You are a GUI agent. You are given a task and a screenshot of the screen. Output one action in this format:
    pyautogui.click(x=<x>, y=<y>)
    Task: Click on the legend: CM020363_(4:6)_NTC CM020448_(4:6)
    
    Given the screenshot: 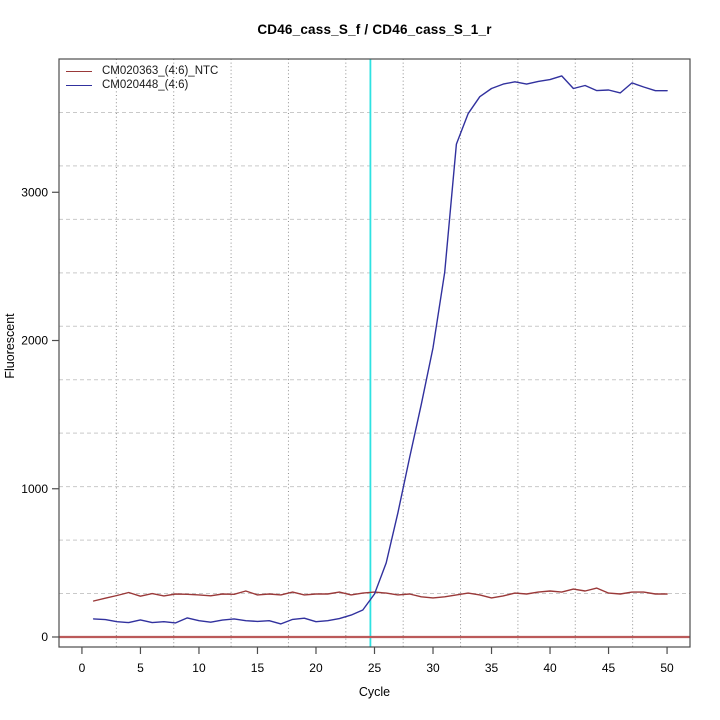 What is the action you would take?
    pyautogui.click(x=142, y=78)
    